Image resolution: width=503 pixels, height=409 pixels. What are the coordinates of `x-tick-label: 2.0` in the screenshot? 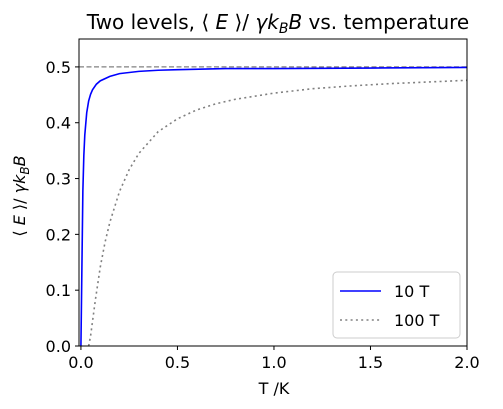 It's located at (466, 362).